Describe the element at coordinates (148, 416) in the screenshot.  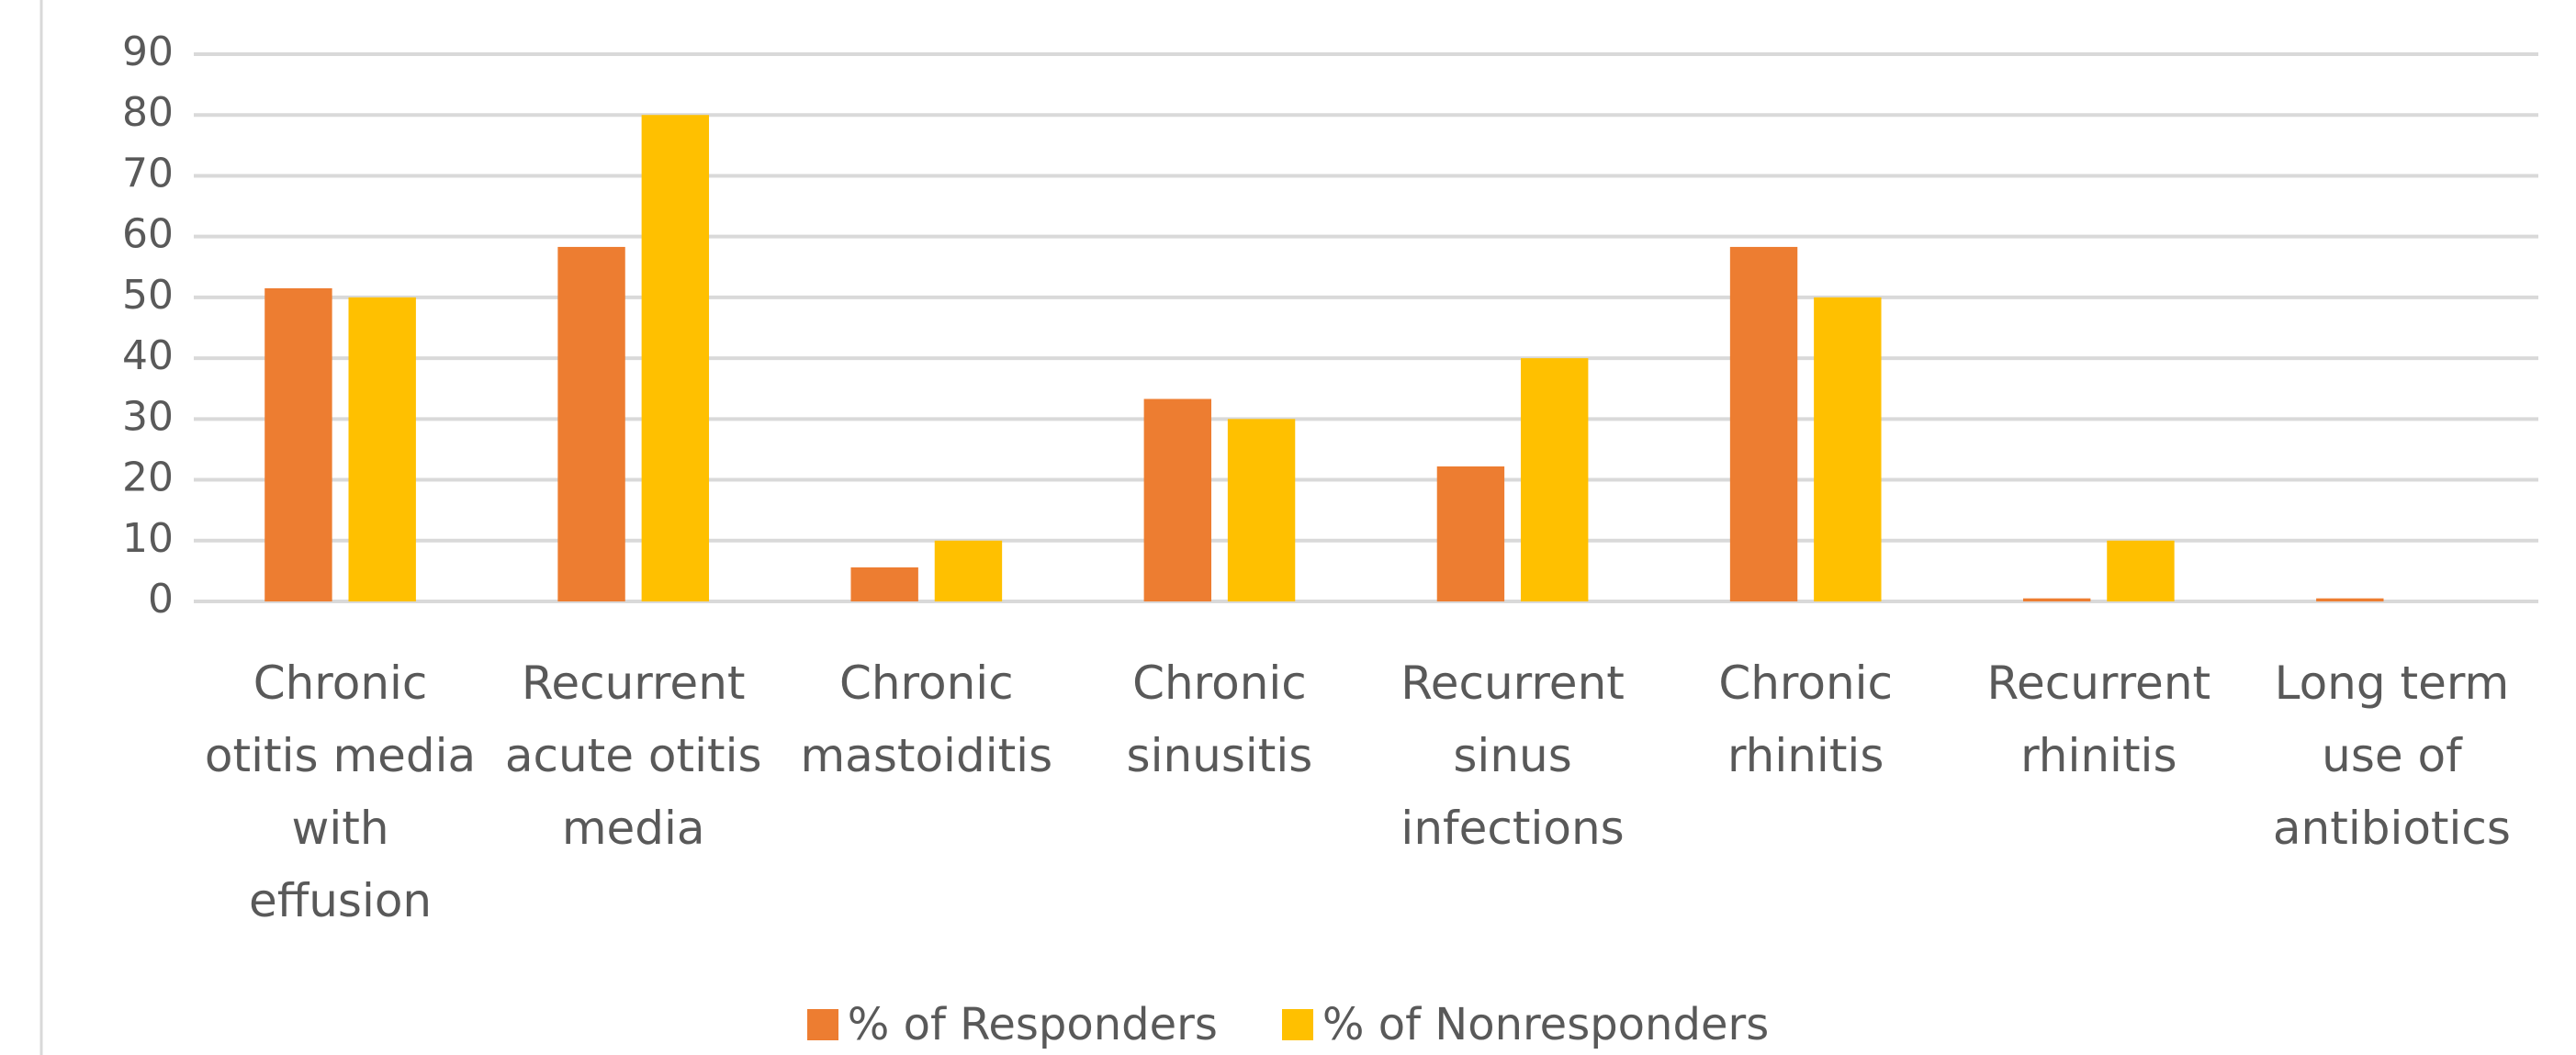
I see `y-tick-label: 30` at that location.